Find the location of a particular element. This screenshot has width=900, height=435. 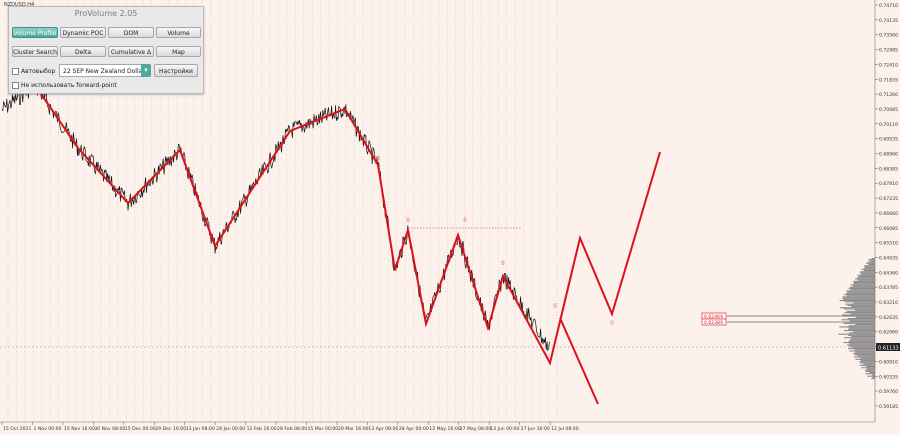

price-tick-label: 0.68960 is located at coordinates (888, 155).